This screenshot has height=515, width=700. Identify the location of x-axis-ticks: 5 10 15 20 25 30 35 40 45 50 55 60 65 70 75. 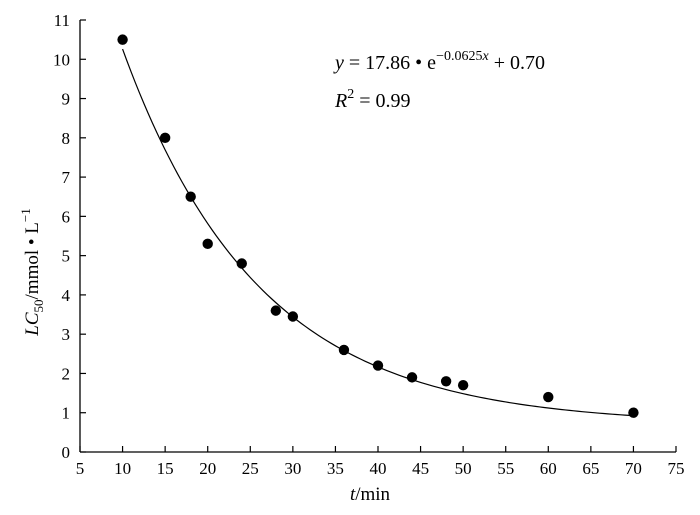
(380, 462).